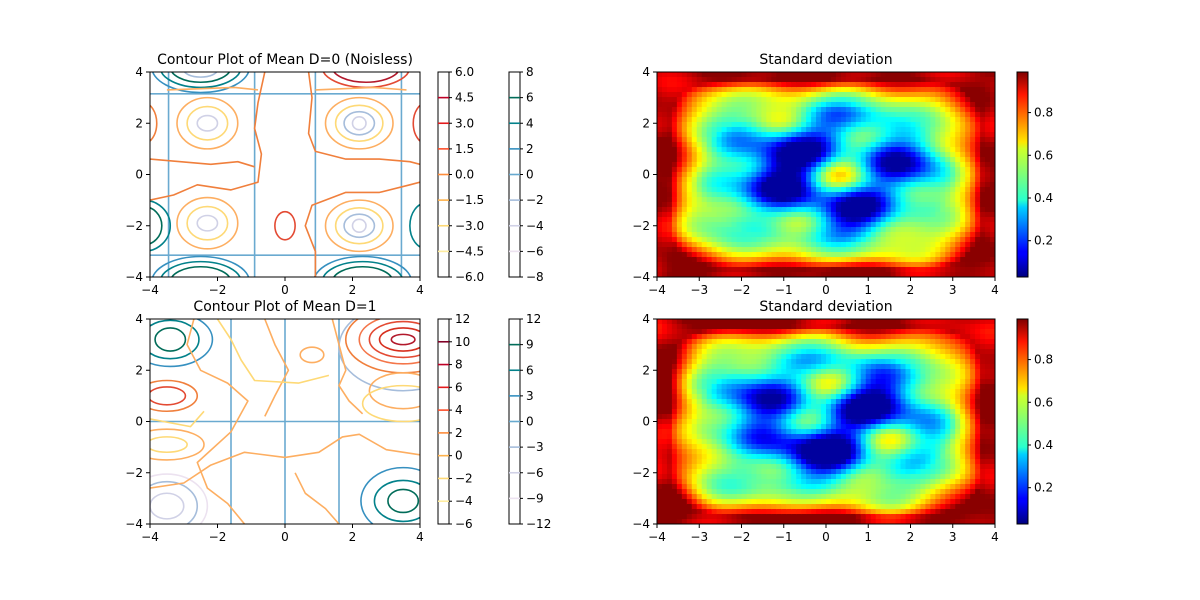 This screenshot has width=1200, height=600. Describe the element at coordinates (274, 428) in the screenshot. I see `axis-ticks: −4 −2 0 2 4 −4 −2 0 2 4` at that location.